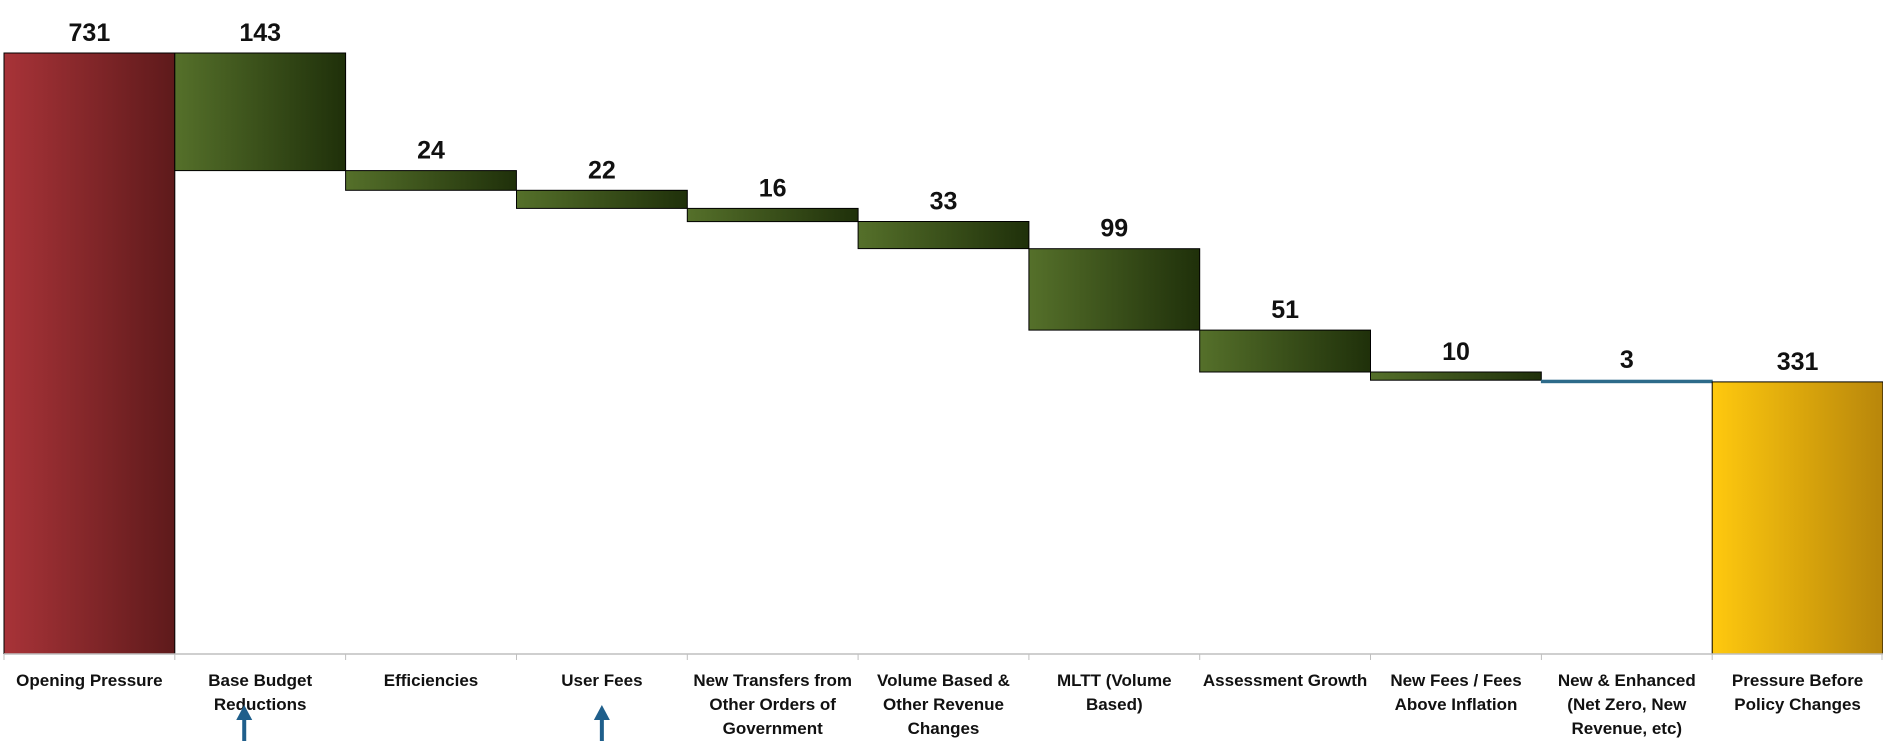 The image size is (1883, 741). What do you see at coordinates (260, 704) in the screenshot?
I see `category-label-line: Reductions` at bounding box center [260, 704].